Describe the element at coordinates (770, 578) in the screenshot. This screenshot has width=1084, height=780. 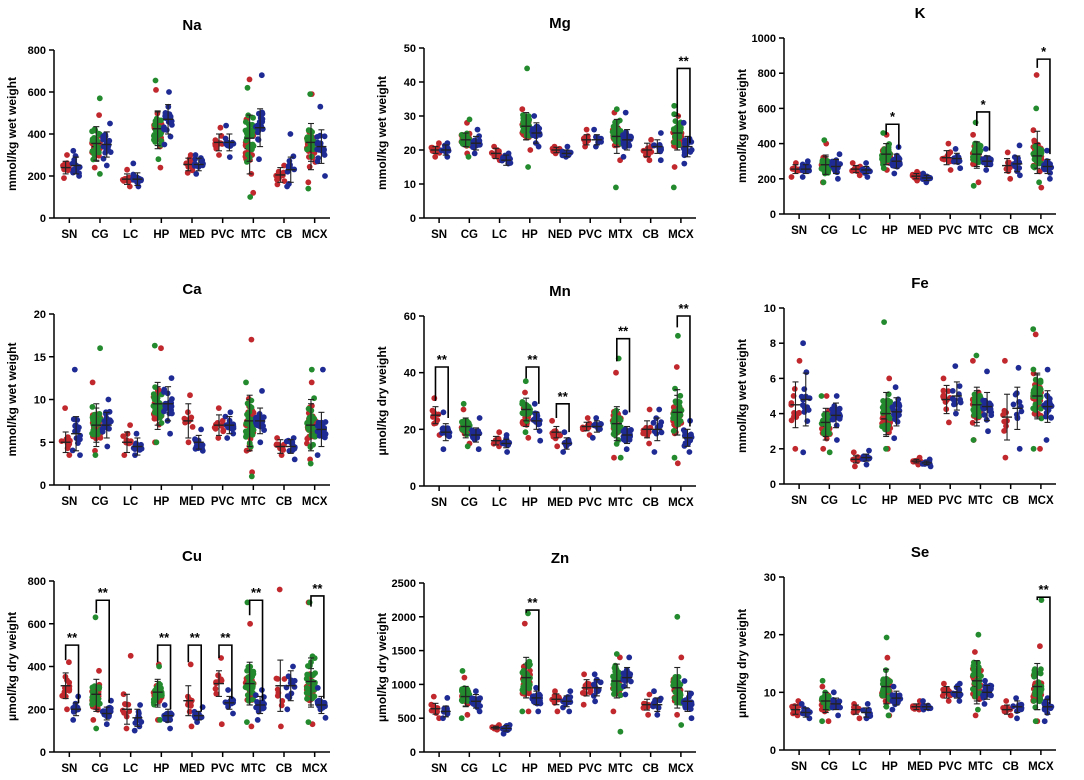
I see `y-tick-label: 30` at that location.